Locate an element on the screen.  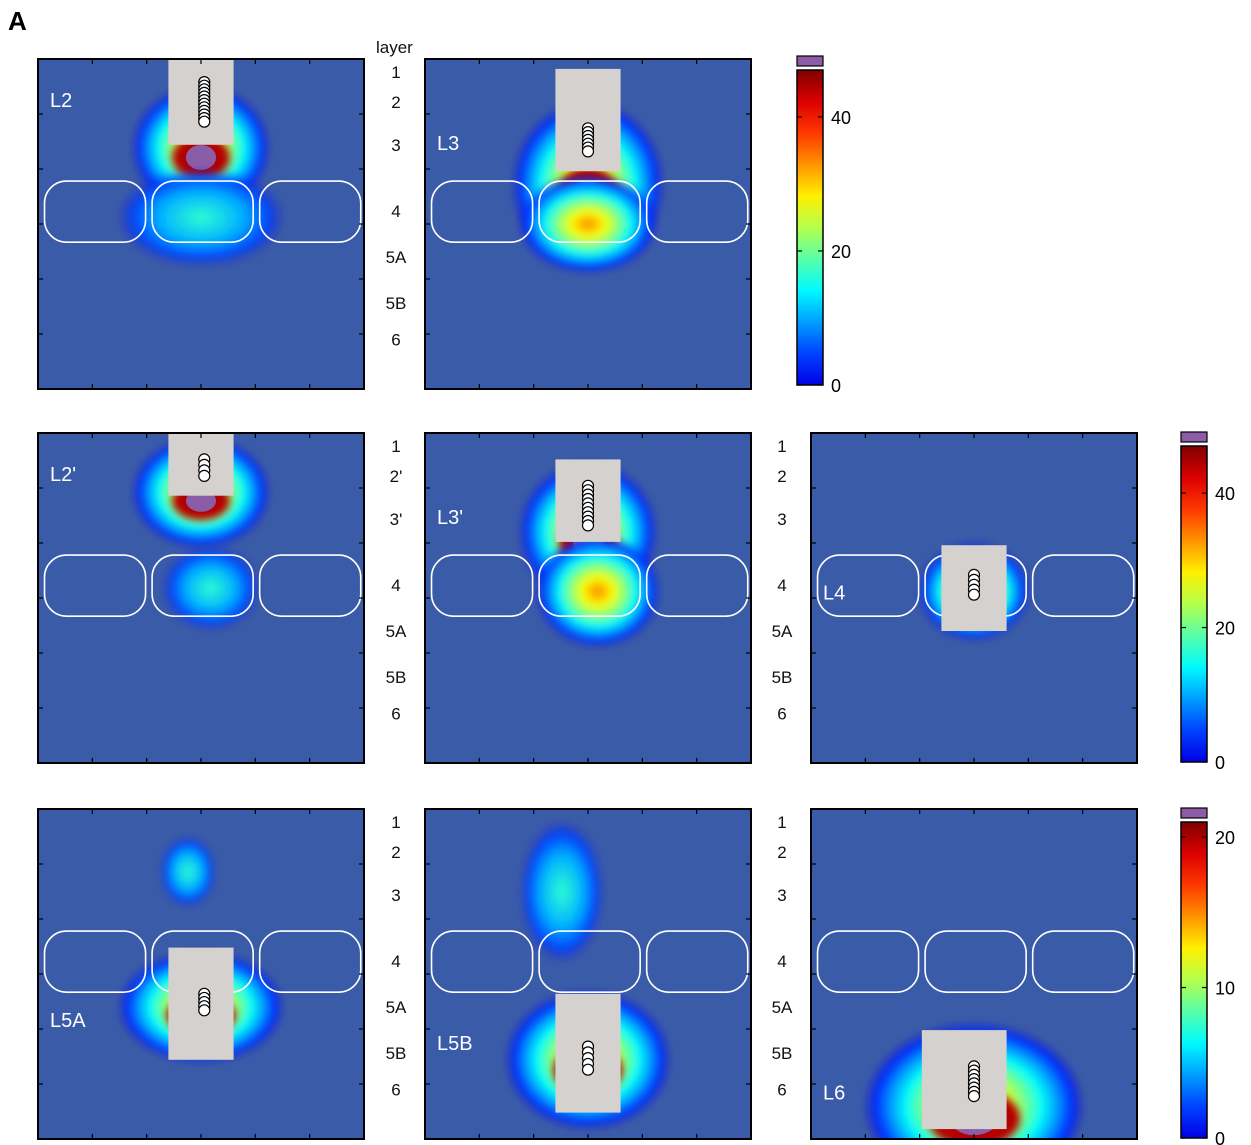
panel-label: L3' is located at coordinates (450, 518).